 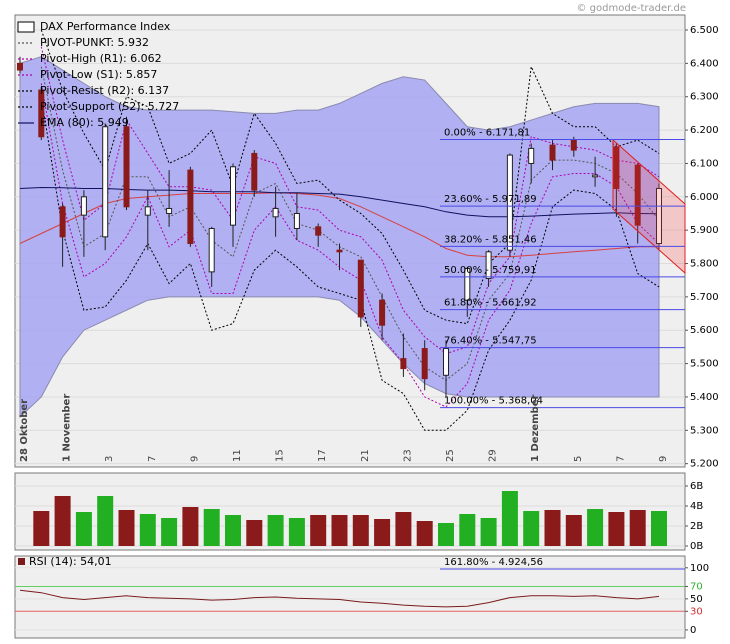 I want to click on y-tick-label: 5.900, so click(x=704, y=230).